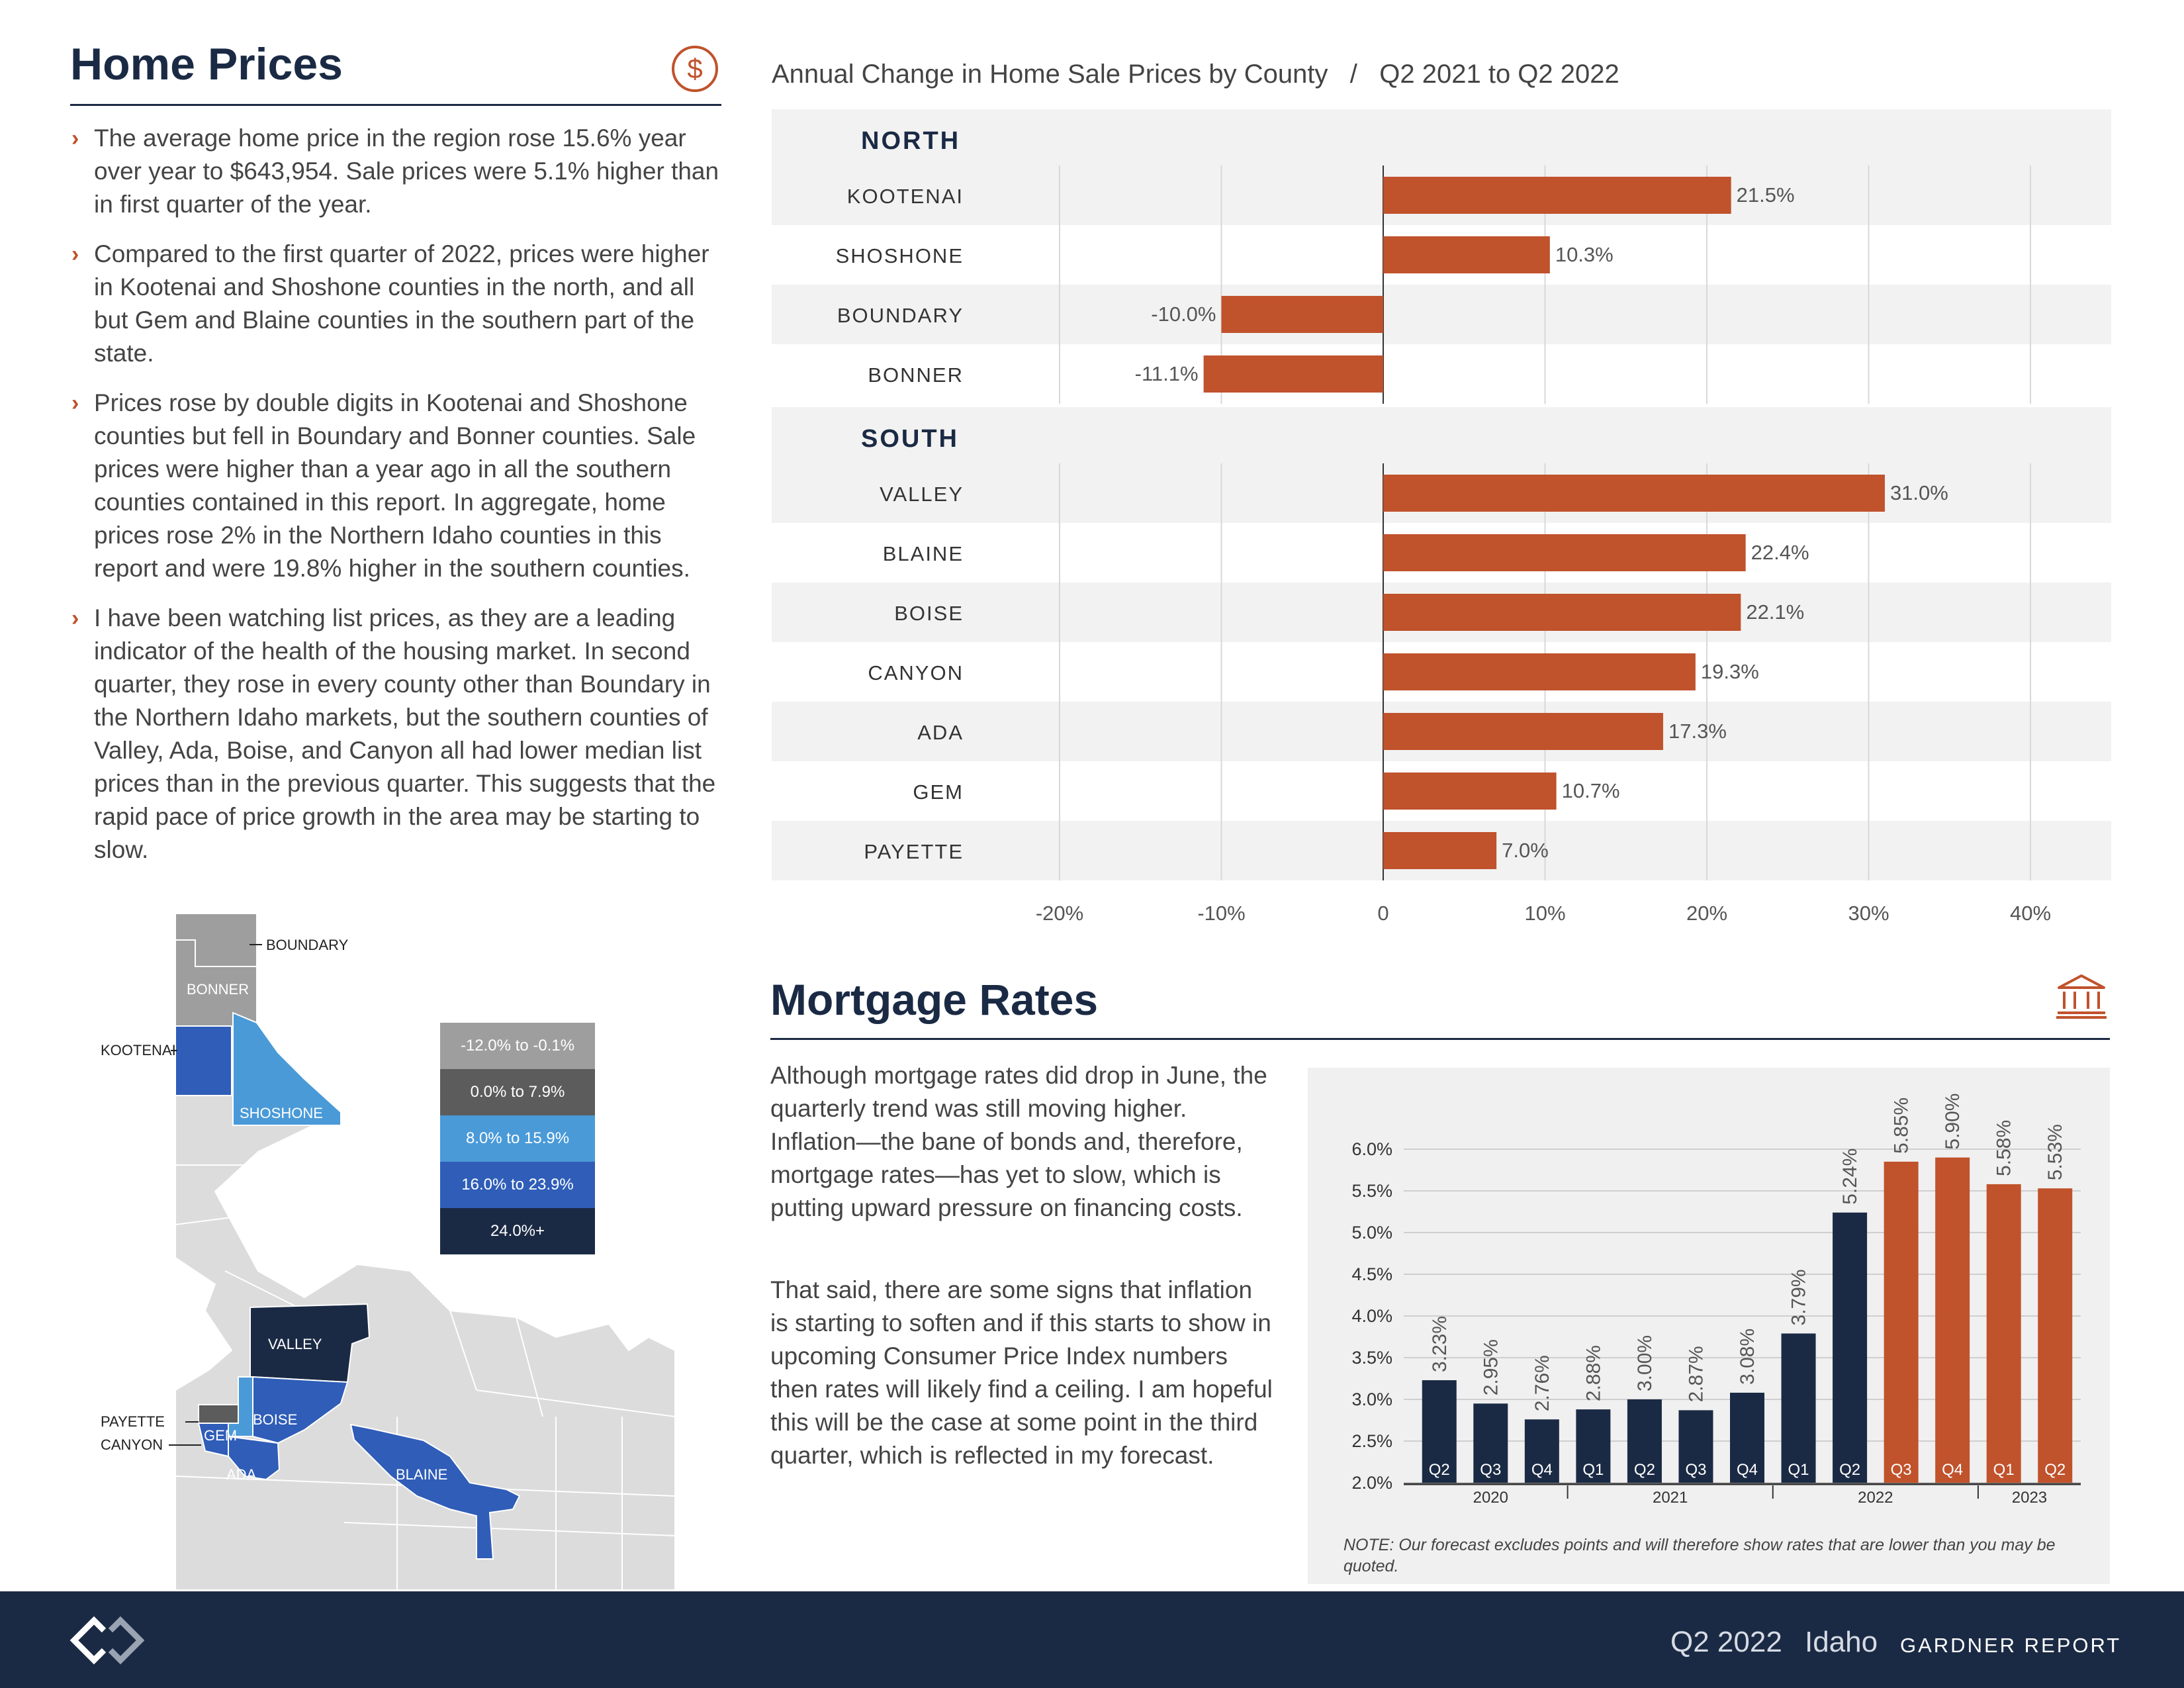 The image size is (2184, 1688). Describe the element at coordinates (220, 1435) in the screenshot. I see `map-label-gem: GEM` at that location.